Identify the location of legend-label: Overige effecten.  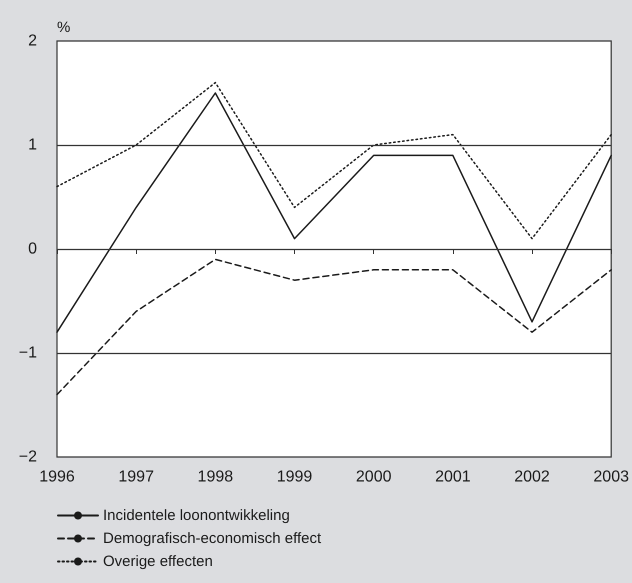
(158, 561).